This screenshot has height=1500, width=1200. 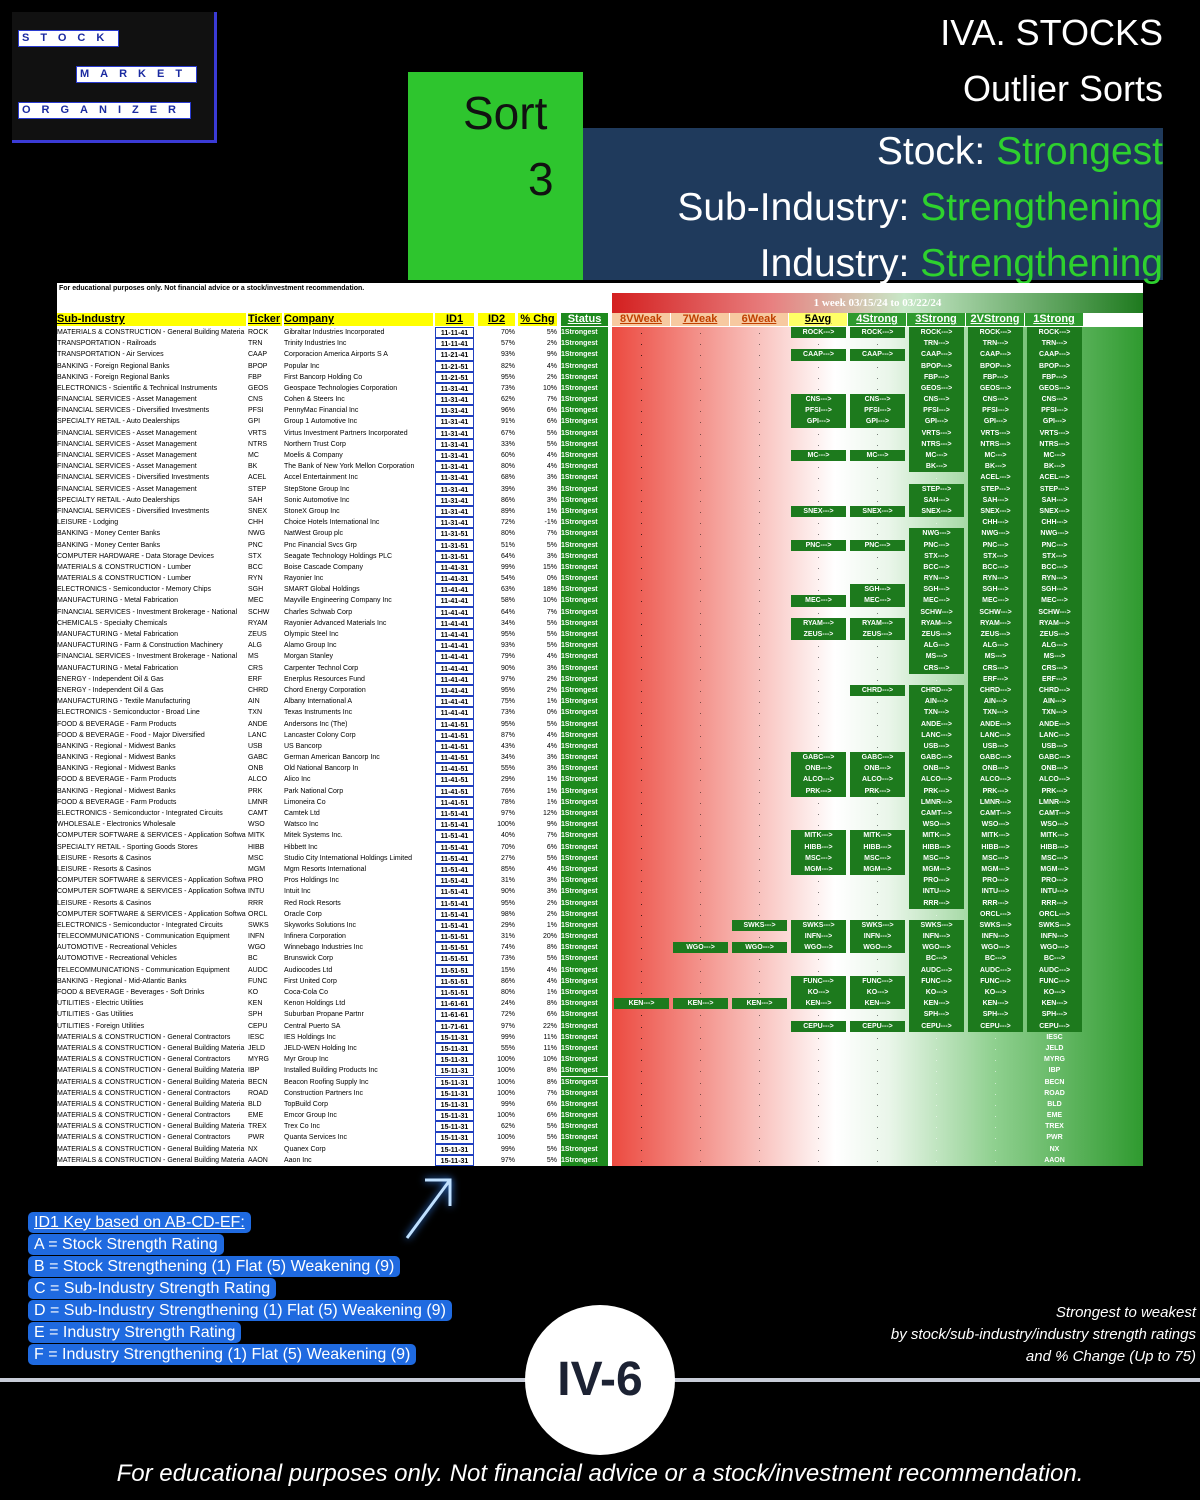 What do you see at coordinates (818, 925) in the screenshot?
I see `weekly-cell: SWKS--->` at bounding box center [818, 925].